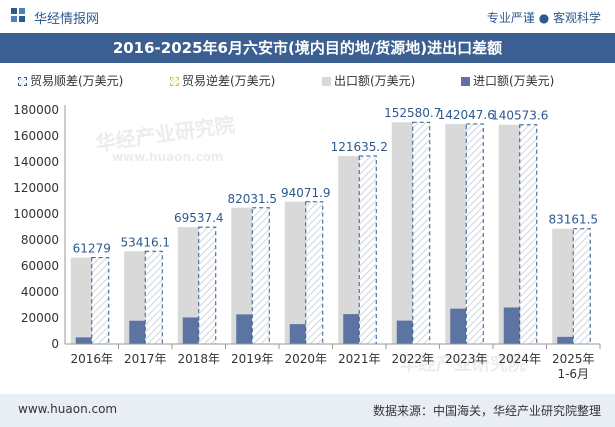 This screenshot has height=427, width=615. What do you see at coordinates (573, 366) in the screenshot?
I see `x-tick-label: 2025年 1-6月` at bounding box center [573, 366].